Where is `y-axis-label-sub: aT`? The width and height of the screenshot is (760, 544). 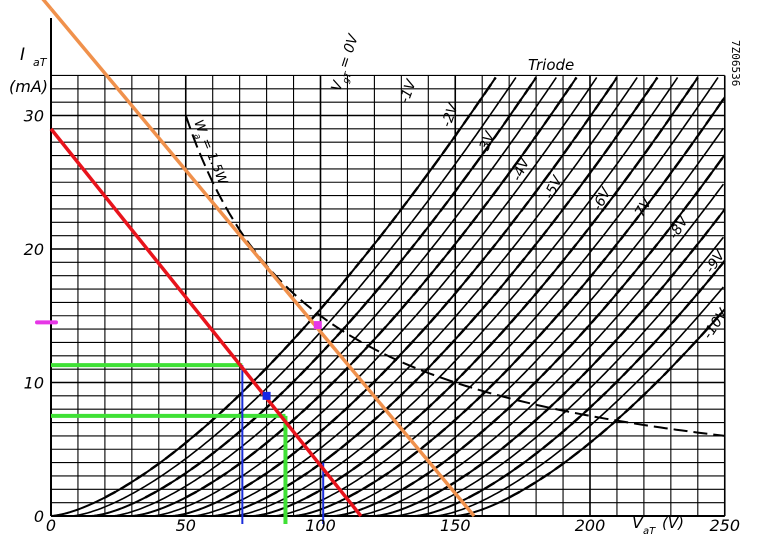 y-axis-label-sub: aT is located at coordinates (40, 62).